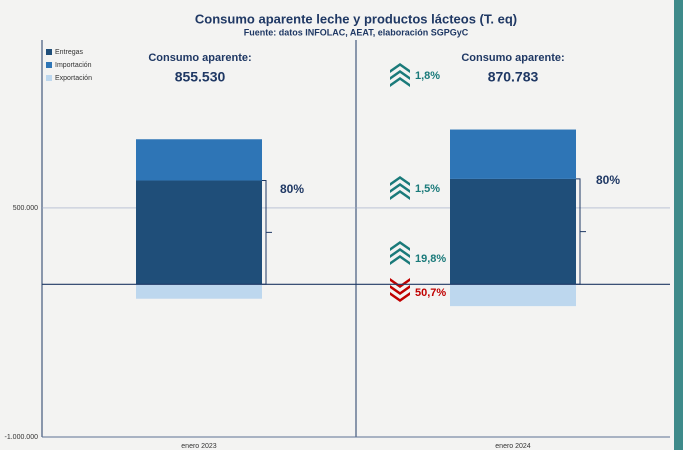  Describe the element at coordinates (427, 189) in the screenshot. I see `annotation: 1,5%` at that location.